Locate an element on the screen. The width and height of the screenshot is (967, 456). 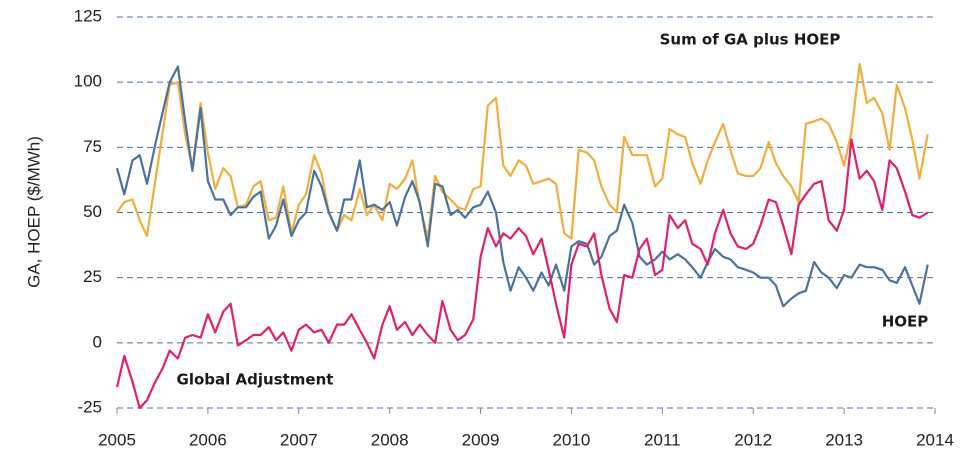
series-label: HOEP is located at coordinates (905, 322).